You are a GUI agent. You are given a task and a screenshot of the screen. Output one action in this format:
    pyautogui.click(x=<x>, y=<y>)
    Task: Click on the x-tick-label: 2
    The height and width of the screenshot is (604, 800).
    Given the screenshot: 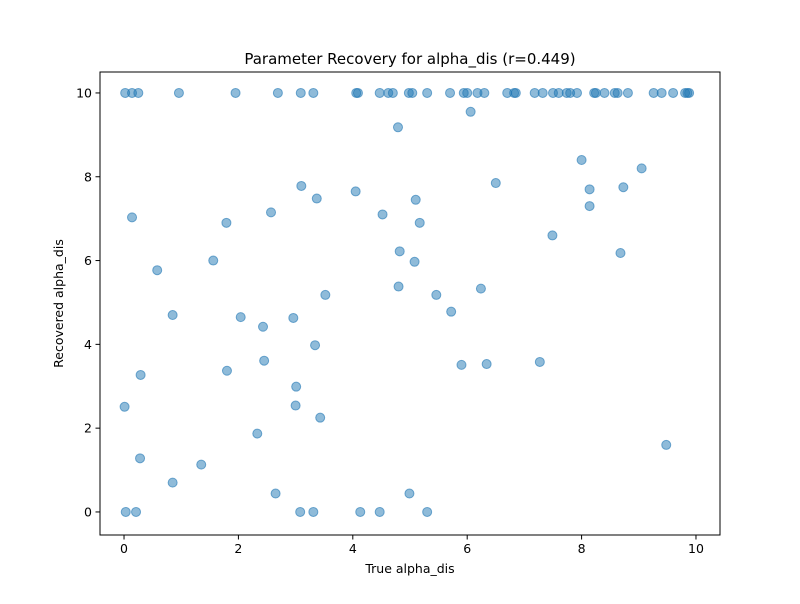 What is the action you would take?
    pyautogui.click(x=238, y=548)
    